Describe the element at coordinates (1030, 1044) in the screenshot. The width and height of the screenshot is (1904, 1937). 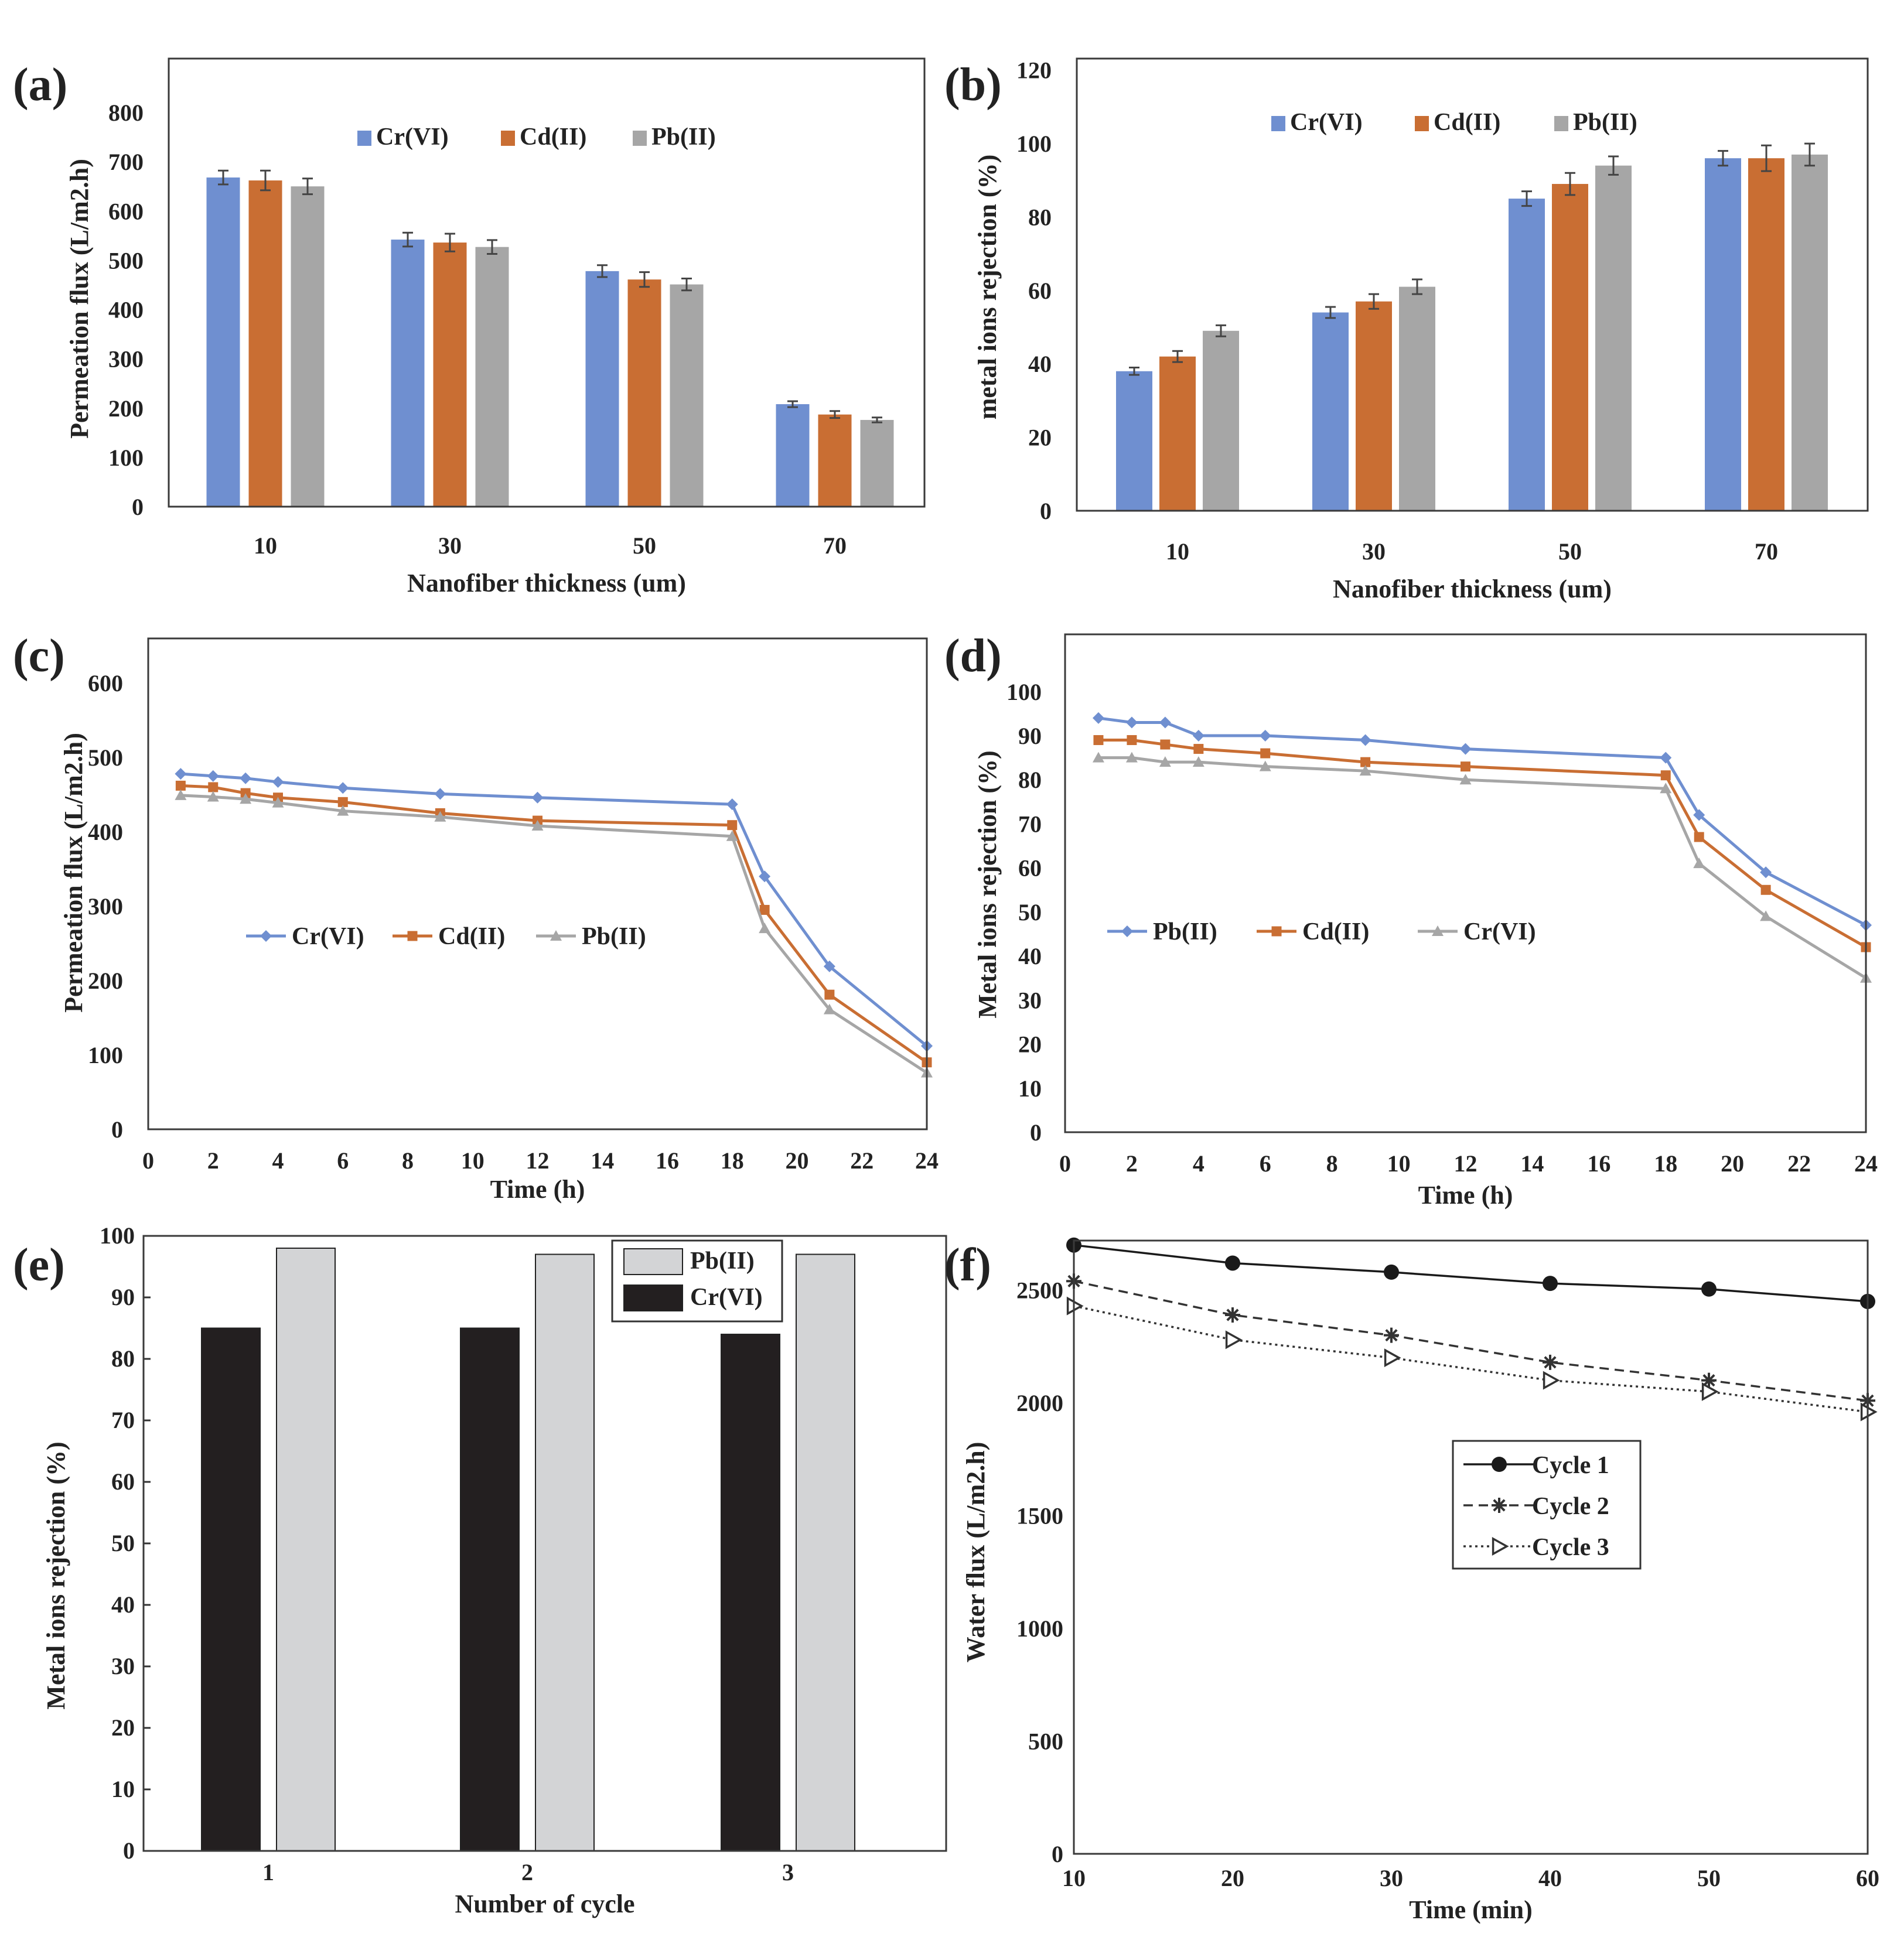
I see `y-tick-label: 20` at that location.